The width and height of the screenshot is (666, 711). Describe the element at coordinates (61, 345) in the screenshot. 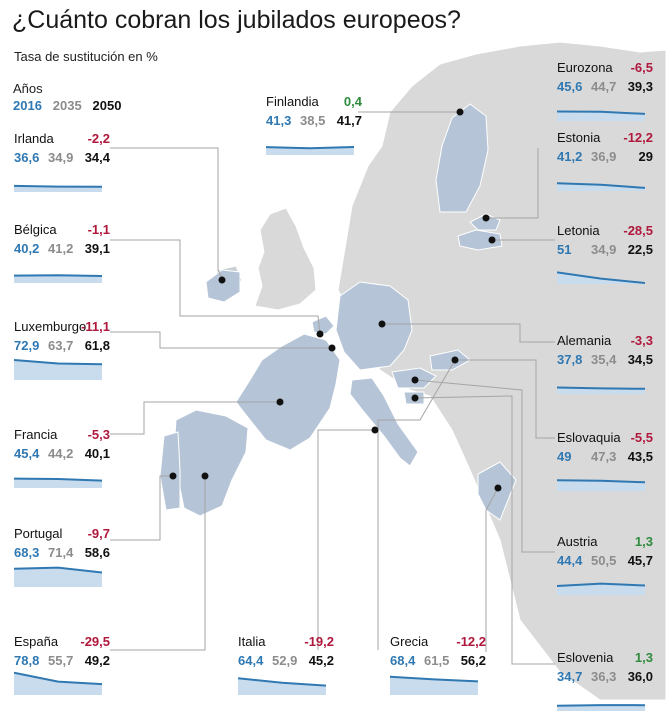

I see `luxemburgo-value-2035: 63,7` at that location.